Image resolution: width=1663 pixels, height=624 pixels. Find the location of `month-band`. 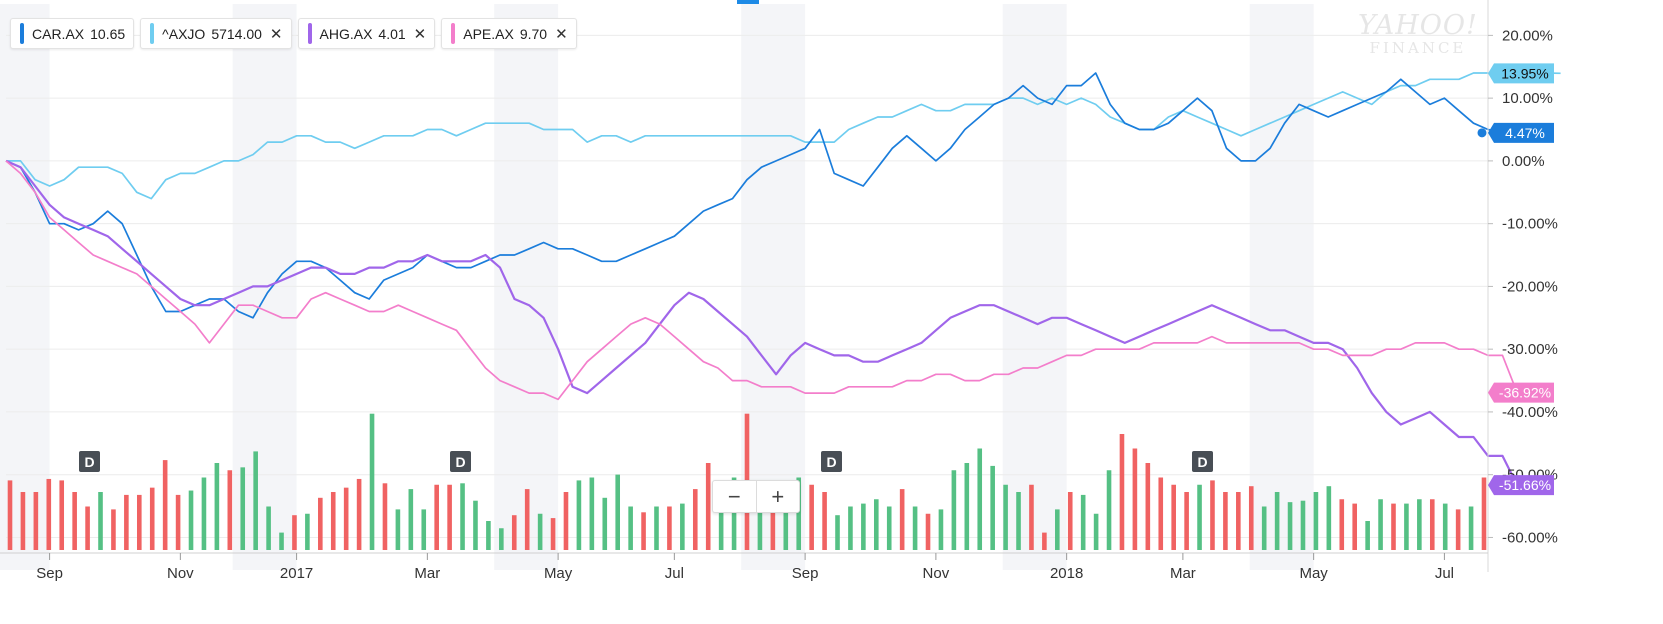

month-band is located at coordinates (1281, 287).